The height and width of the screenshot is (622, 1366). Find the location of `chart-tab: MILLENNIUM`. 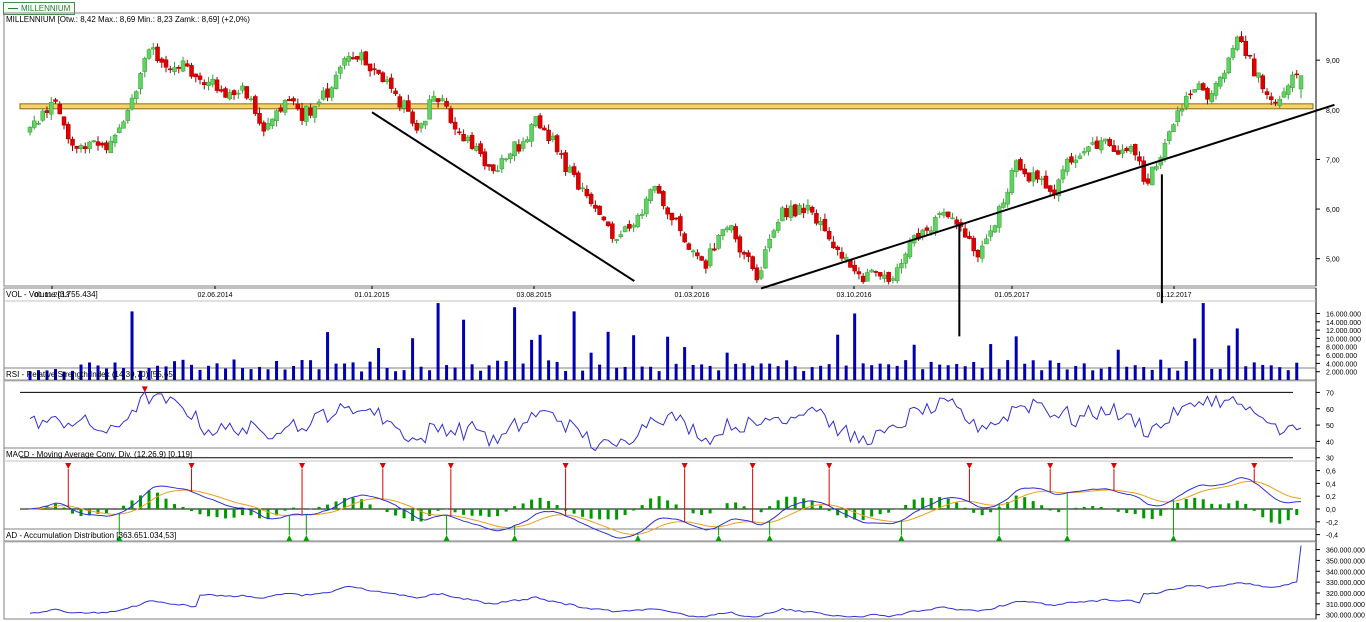

chart-tab: MILLENNIUM is located at coordinates (39, 8).